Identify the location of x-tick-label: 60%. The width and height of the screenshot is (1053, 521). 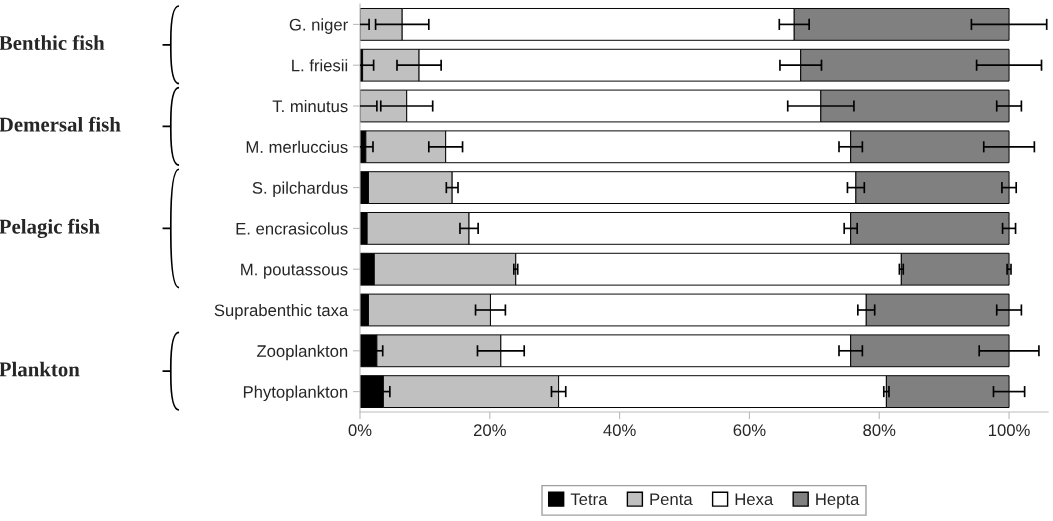
(749, 430).